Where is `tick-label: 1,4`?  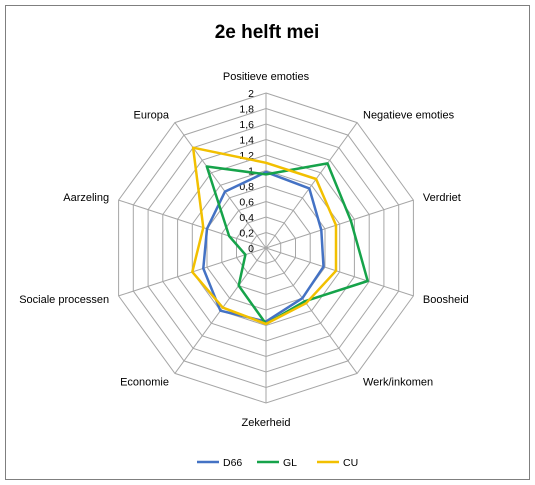
tick-label: 1,4 is located at coordinates (246, 141).